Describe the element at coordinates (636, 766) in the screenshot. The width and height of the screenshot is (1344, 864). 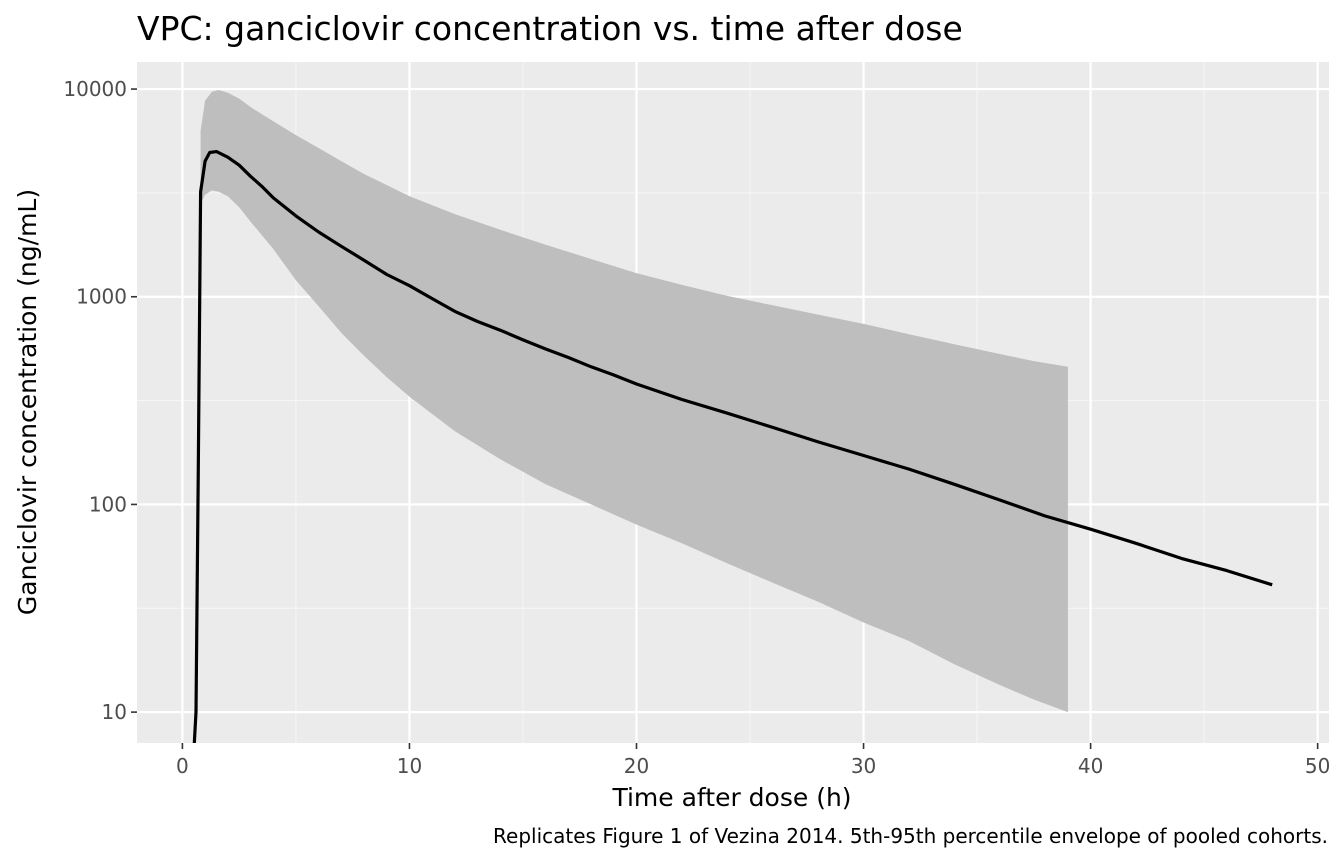
I see `x-tick-label: 20` at that location.